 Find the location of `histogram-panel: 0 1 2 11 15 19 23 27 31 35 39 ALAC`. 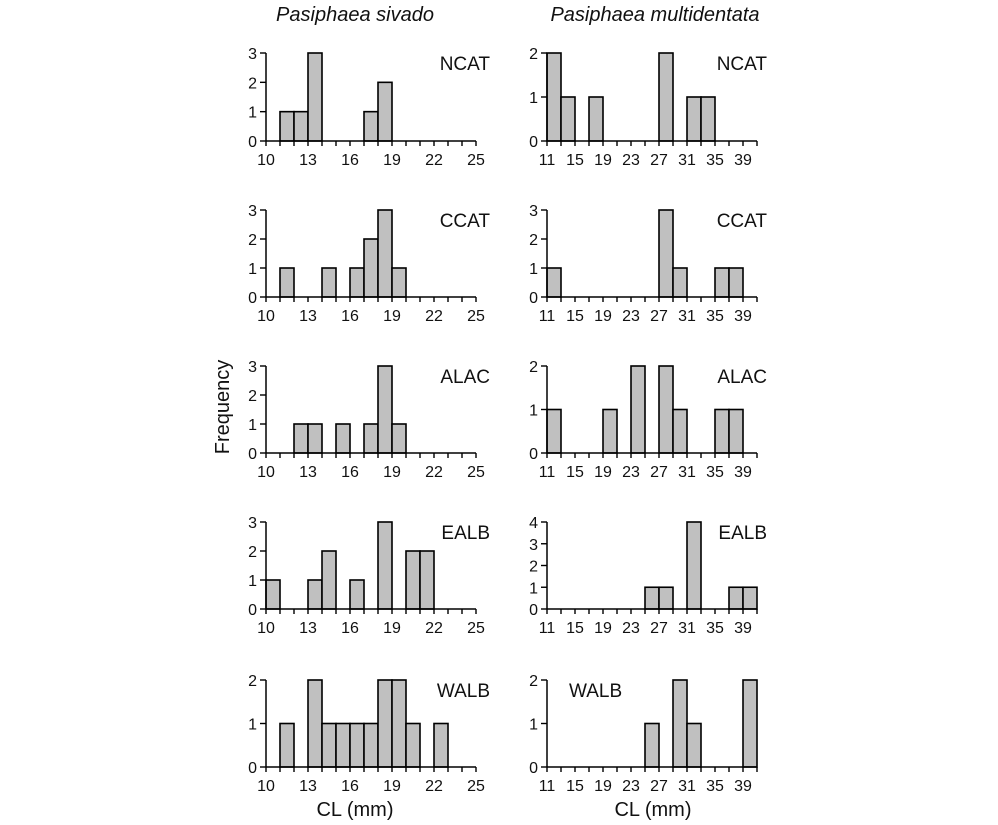

histogram-panel: 0 1 2 11 15 19 23 27 31 35 39 ALAC is located at coordinates (648, 420).